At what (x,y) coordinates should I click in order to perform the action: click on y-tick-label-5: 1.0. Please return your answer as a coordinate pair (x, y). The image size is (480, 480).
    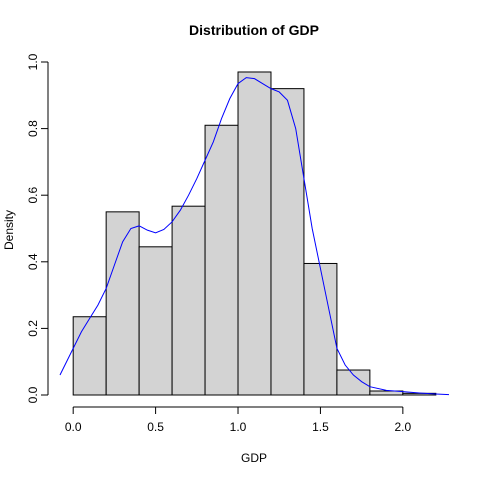
    Looking at the image, I should click on (33, 61).